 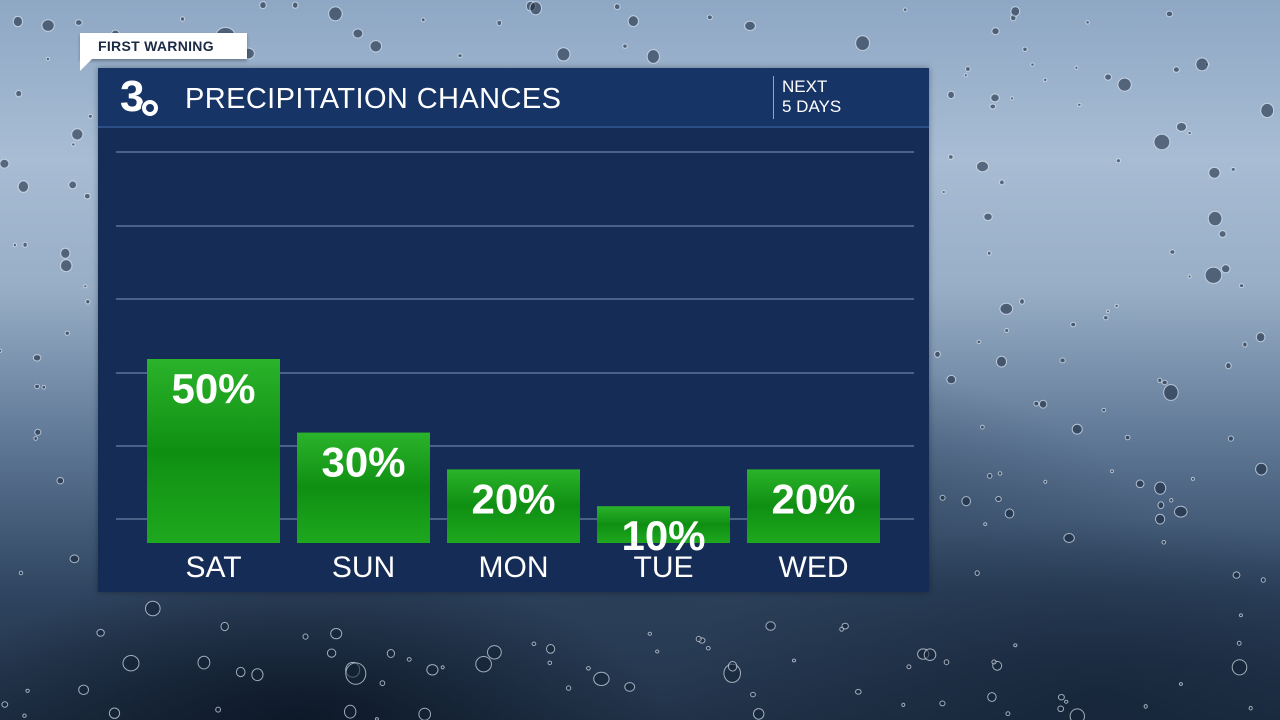 What do you see at coordinates (213, 388) in the screenshot?
I see `value-label: 50%` at bounding box center [213, 388].